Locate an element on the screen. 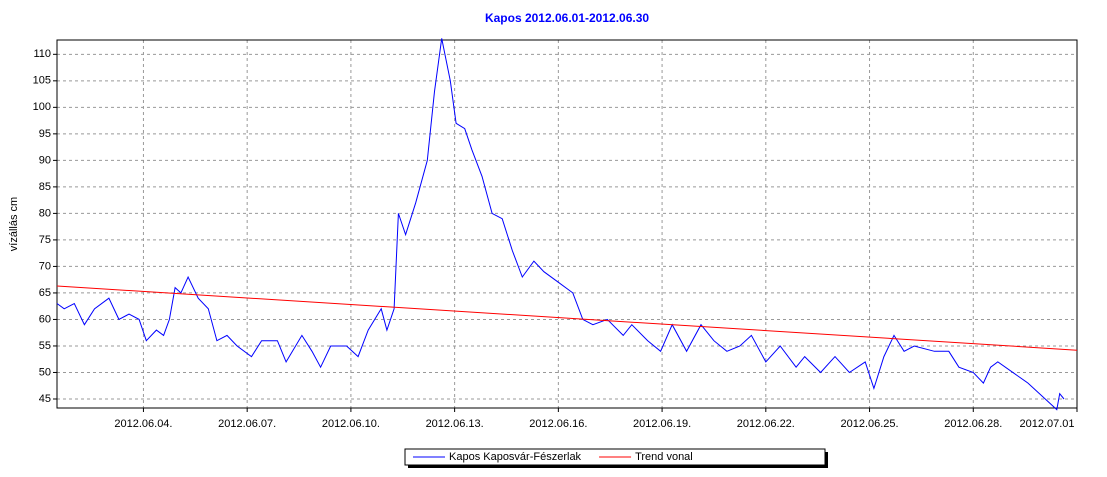  chart-title: Kapos 2012.06.01-2012.06.30 is located at coordinates (567, 18).